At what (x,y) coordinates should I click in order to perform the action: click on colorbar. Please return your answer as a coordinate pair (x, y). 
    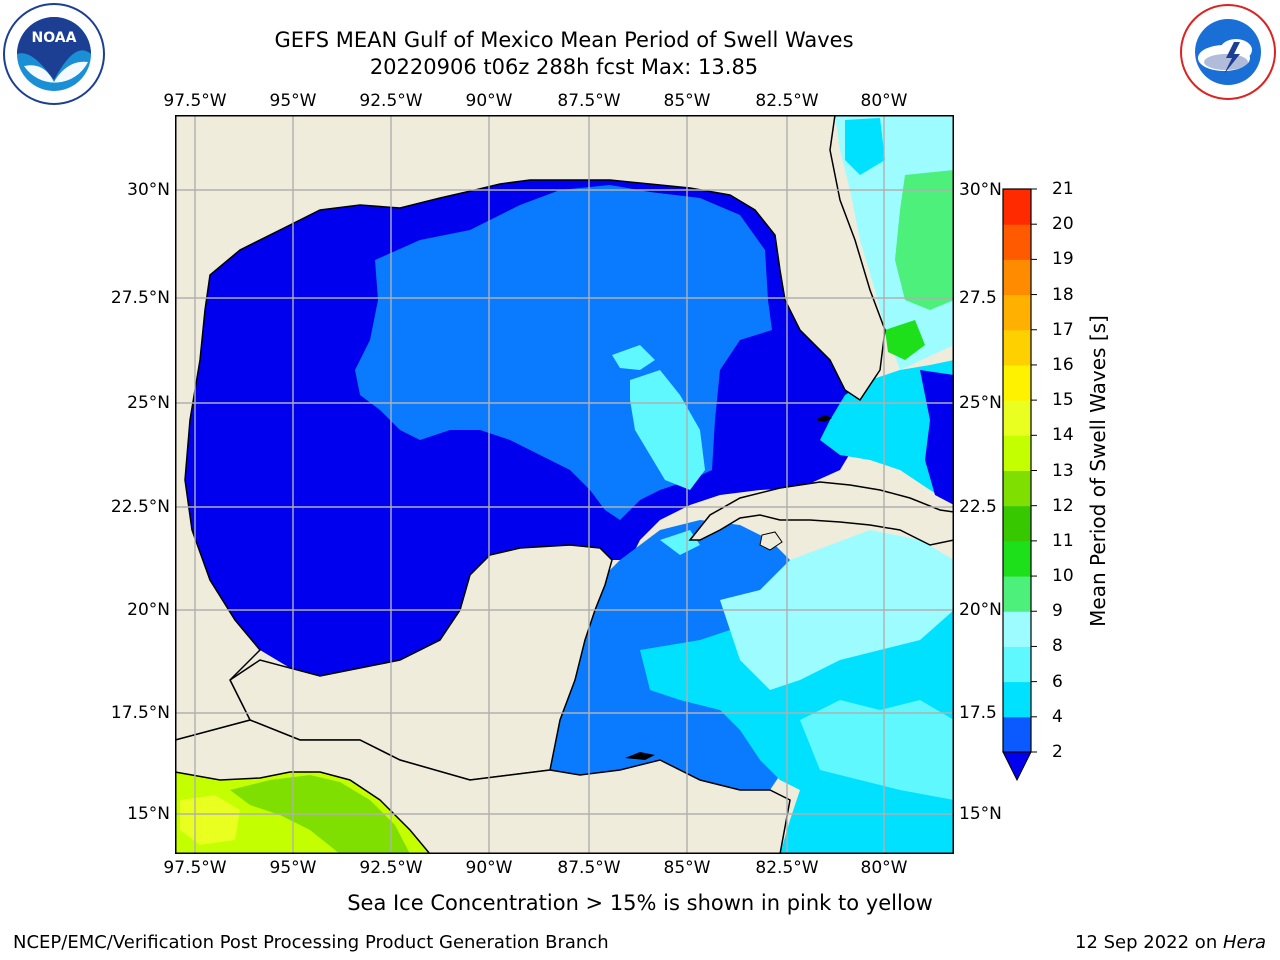
    Looking at the image, I should click on (1019, 485).